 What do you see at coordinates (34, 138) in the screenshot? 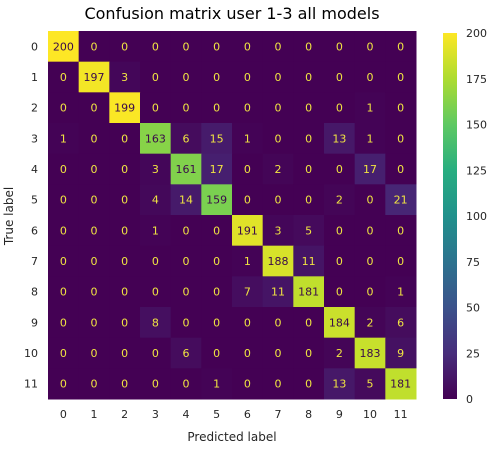
I see `y-tick-label: 3` at bounding box center [34, 138].